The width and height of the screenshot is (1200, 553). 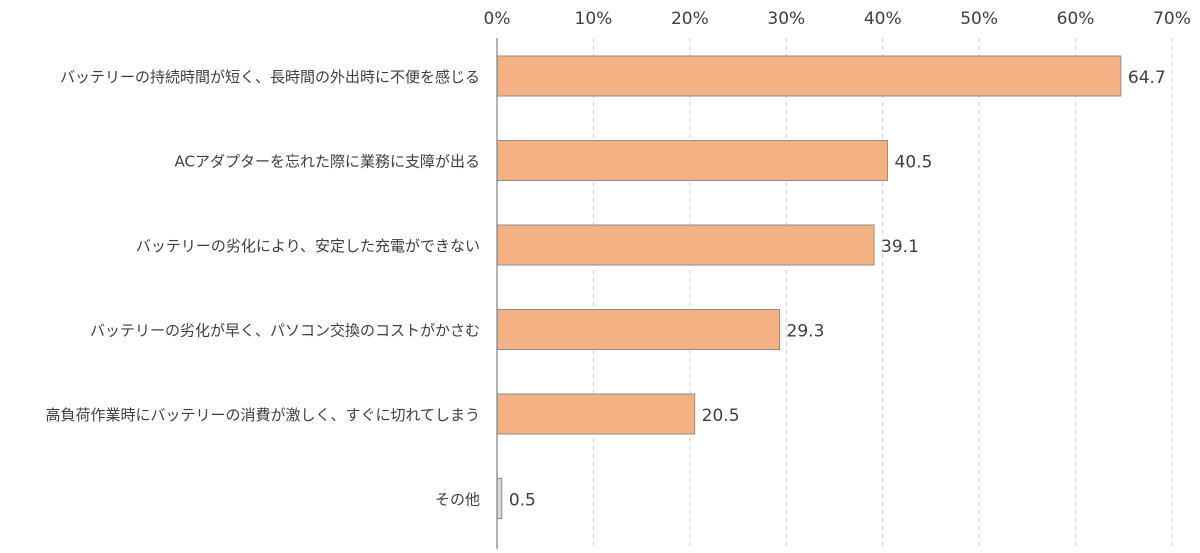 I want to click on x-tick-label: 20%, so click(x=690, y=19).